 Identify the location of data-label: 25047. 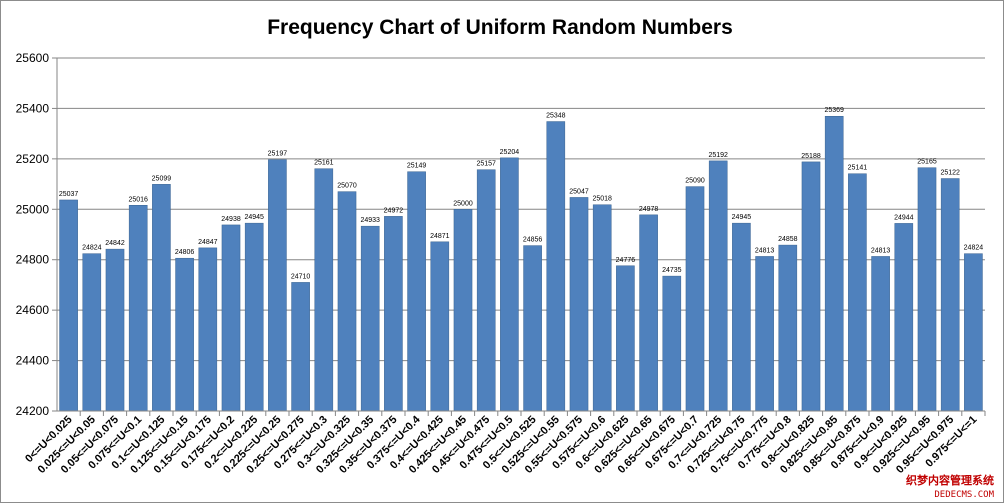
(579, 191).